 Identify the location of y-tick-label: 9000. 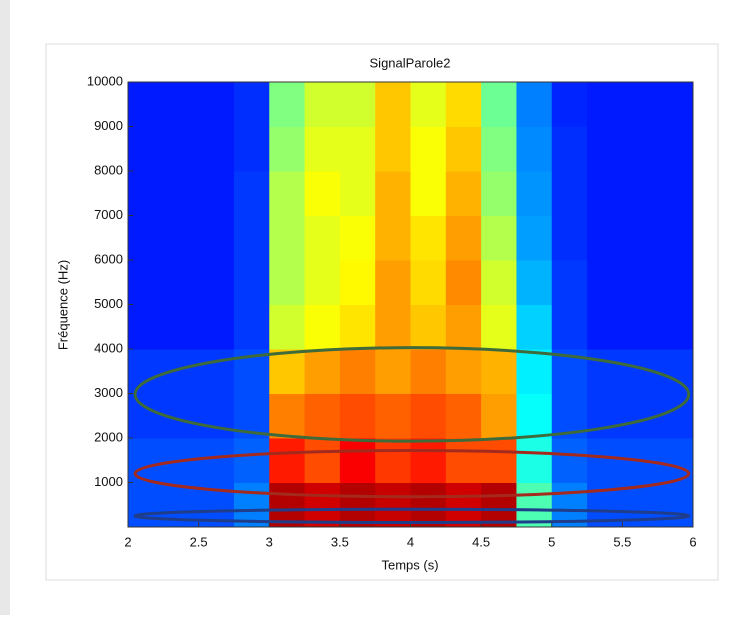
(108, 125).